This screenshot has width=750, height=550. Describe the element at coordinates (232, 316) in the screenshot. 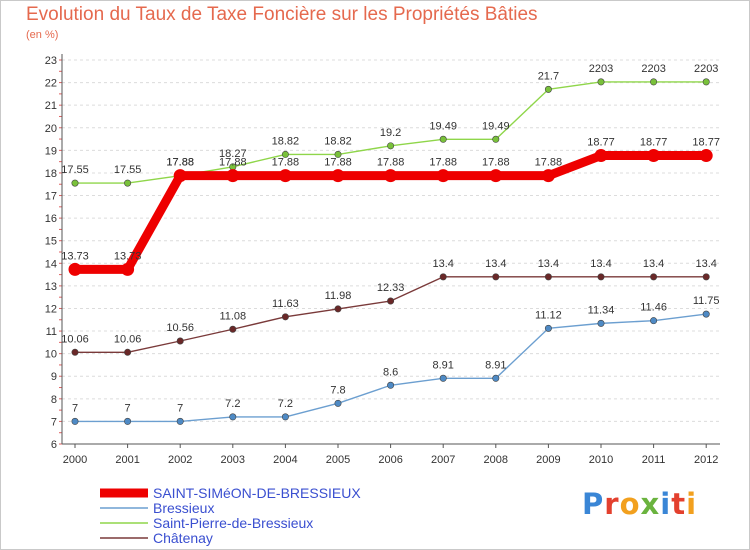

I see `data-label: 11.08` at that location.